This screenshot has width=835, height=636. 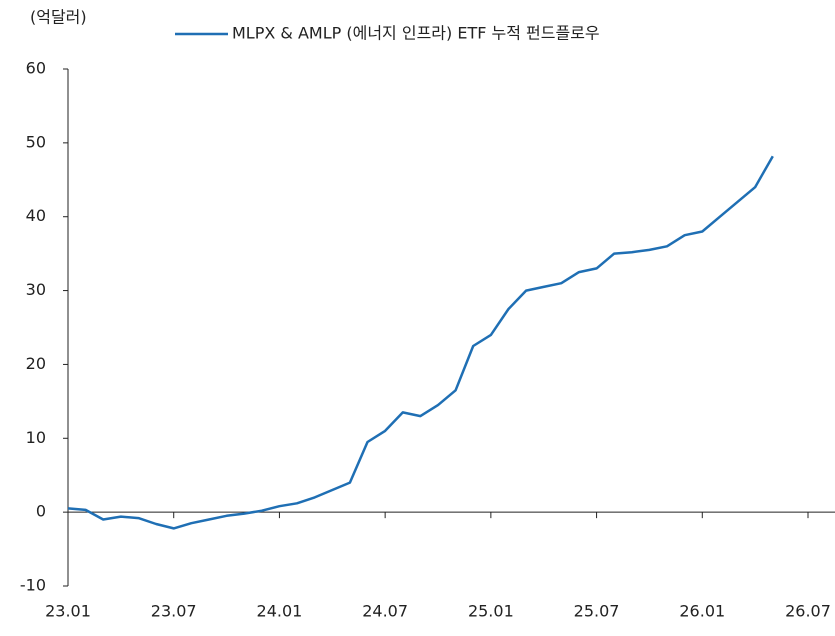 I want to click on y-tick-label: 30, so click(x=36, y=289).